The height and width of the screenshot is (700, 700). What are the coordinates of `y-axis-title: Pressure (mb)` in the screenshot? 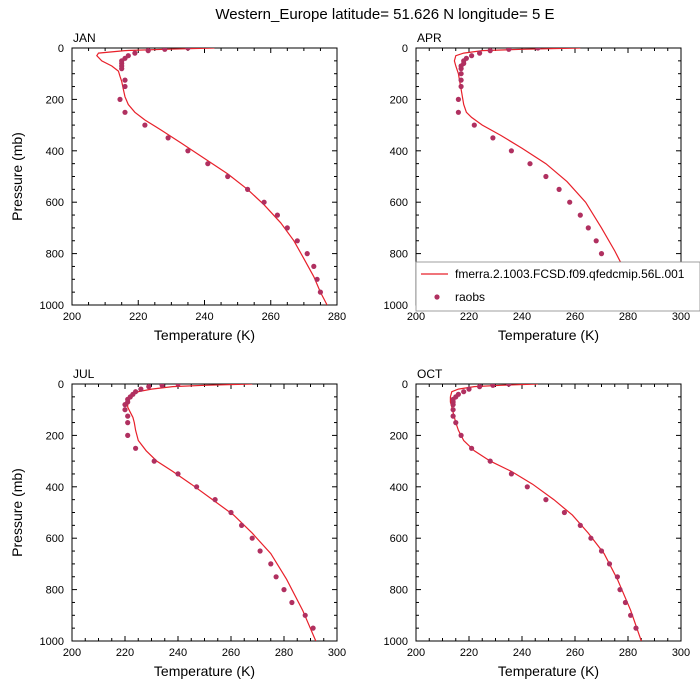 It's located at (17, 176).